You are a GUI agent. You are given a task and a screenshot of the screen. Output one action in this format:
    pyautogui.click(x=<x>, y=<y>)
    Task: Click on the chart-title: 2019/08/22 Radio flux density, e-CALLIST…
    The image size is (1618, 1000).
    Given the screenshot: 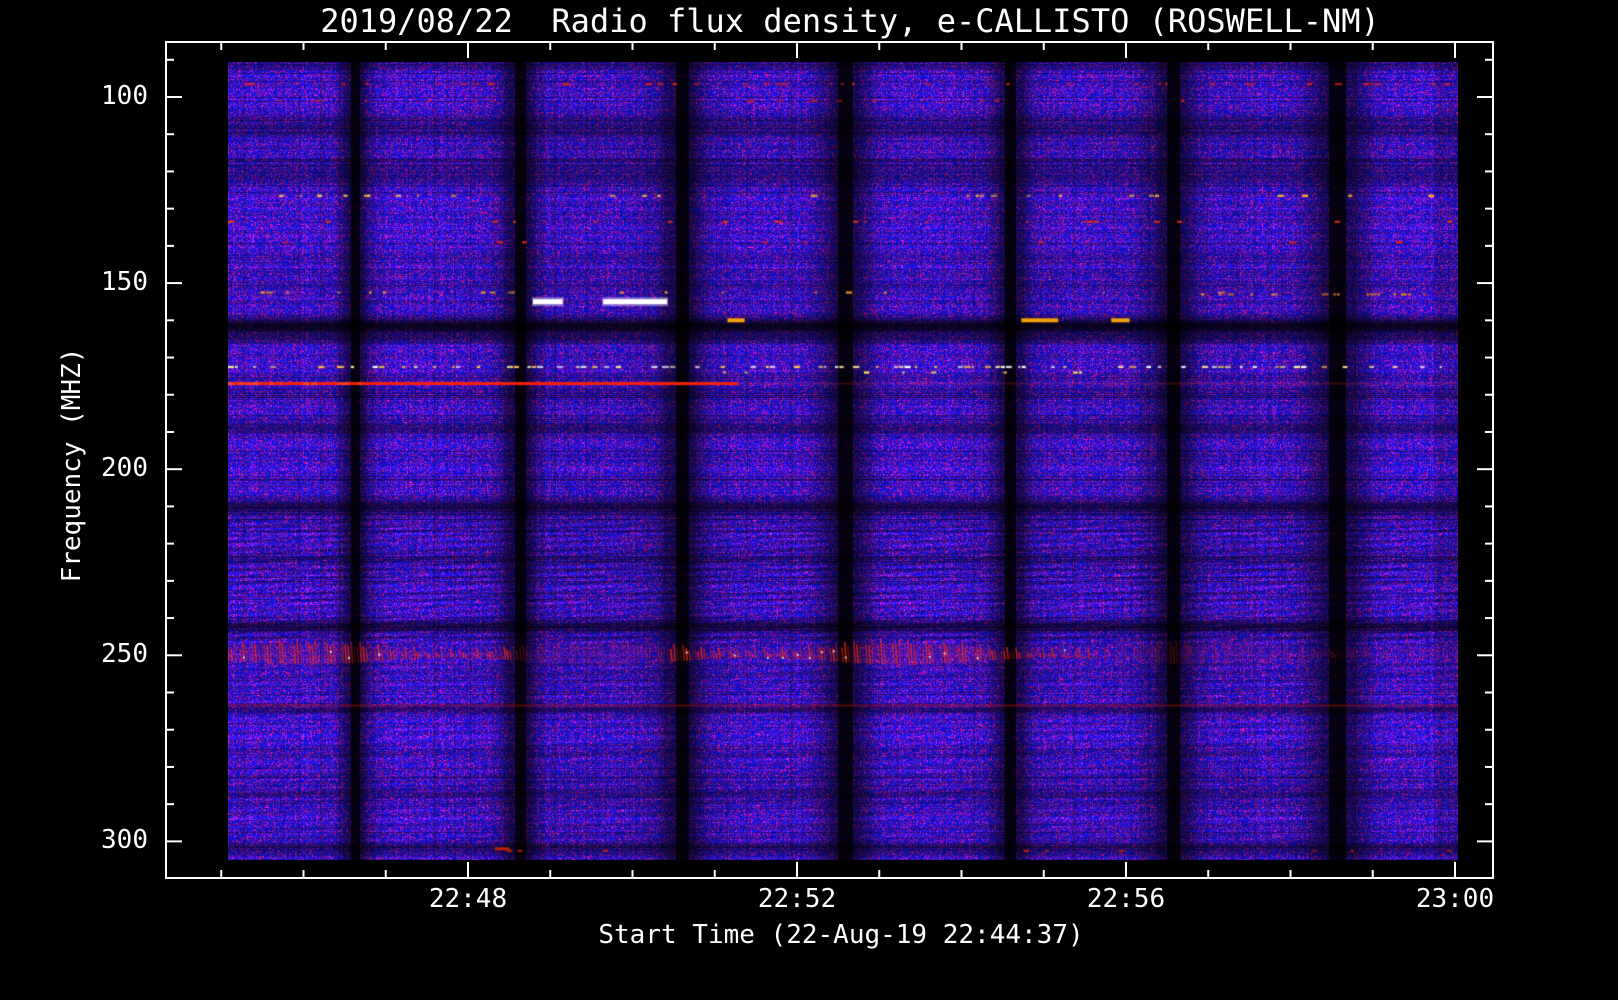 What is the action you would take?
    pyautogui.click(x=850, y=21)
    